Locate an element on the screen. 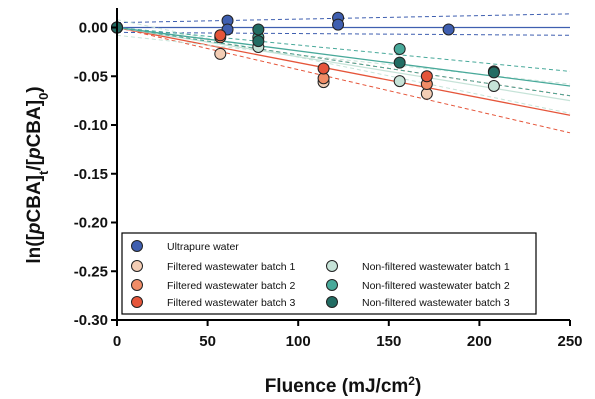  x-tick-label-4: 200 is located at coordinates (479, 341).